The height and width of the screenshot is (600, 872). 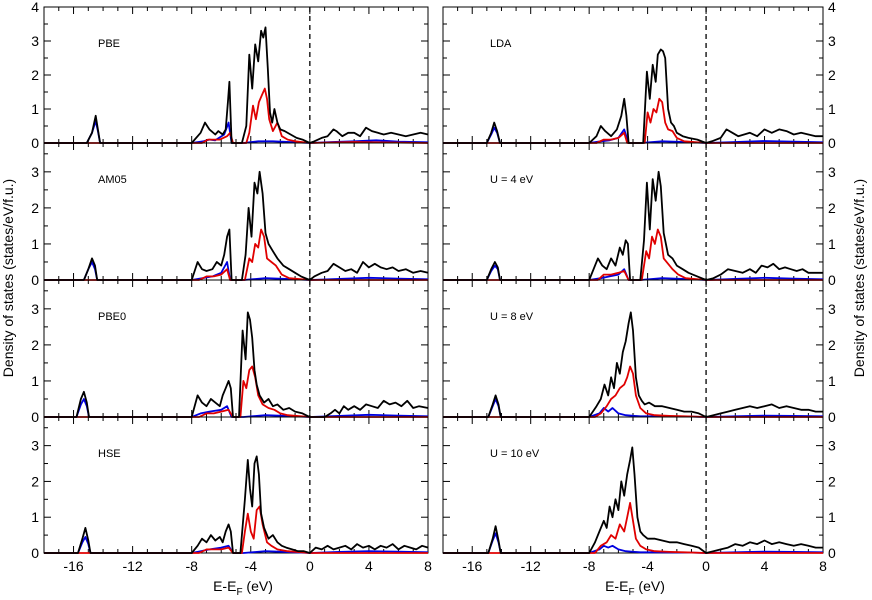 What do you see at coordinates (109, 454) in the screenshot?
I see `panel-label: HSE` at bounding box center [109, 454].